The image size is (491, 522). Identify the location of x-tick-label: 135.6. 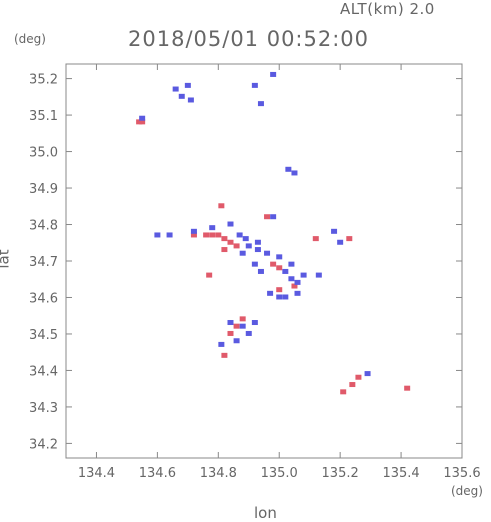
(461, 473).